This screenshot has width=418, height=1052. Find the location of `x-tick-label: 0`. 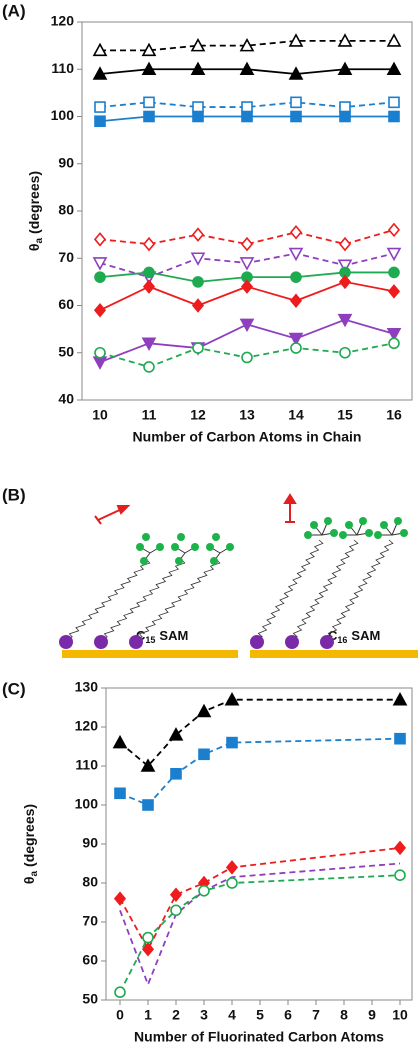

x-tick-label: 0 is located at coordinates (120, 1015).